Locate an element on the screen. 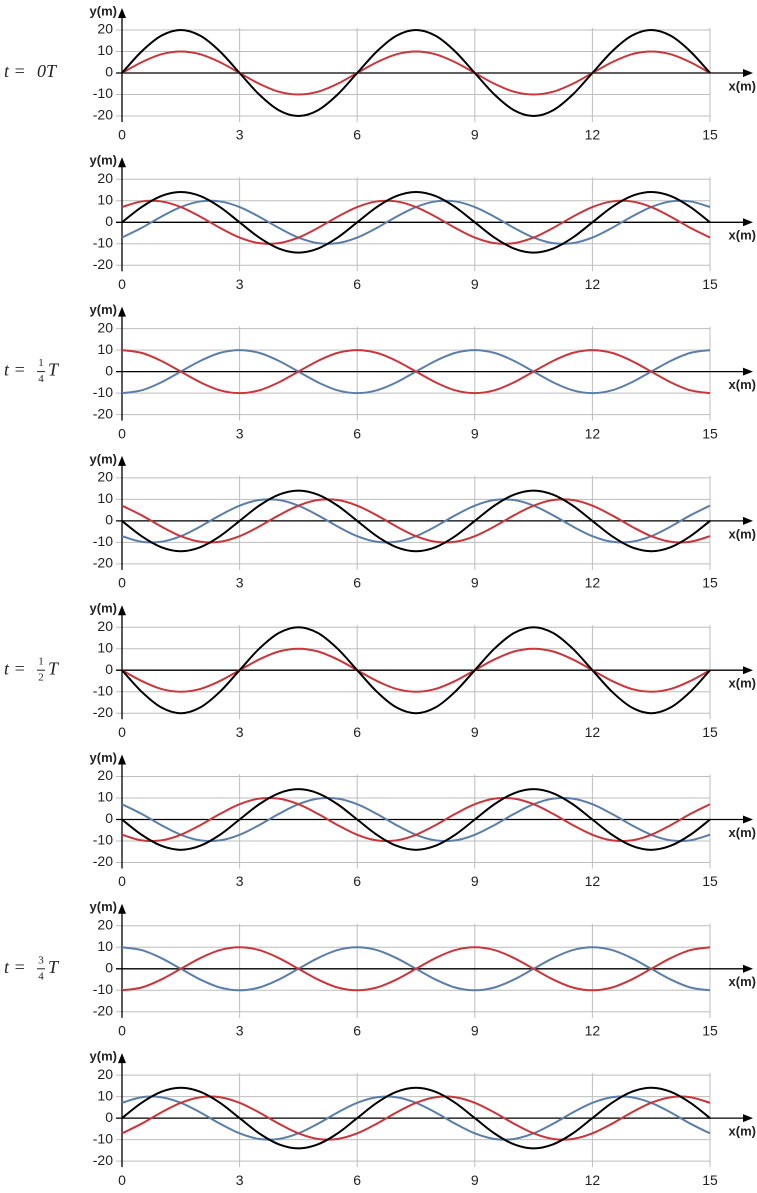 This screenshot has width=757, height=1193. time-denominator: 4 is located at coordinates (41, 976).